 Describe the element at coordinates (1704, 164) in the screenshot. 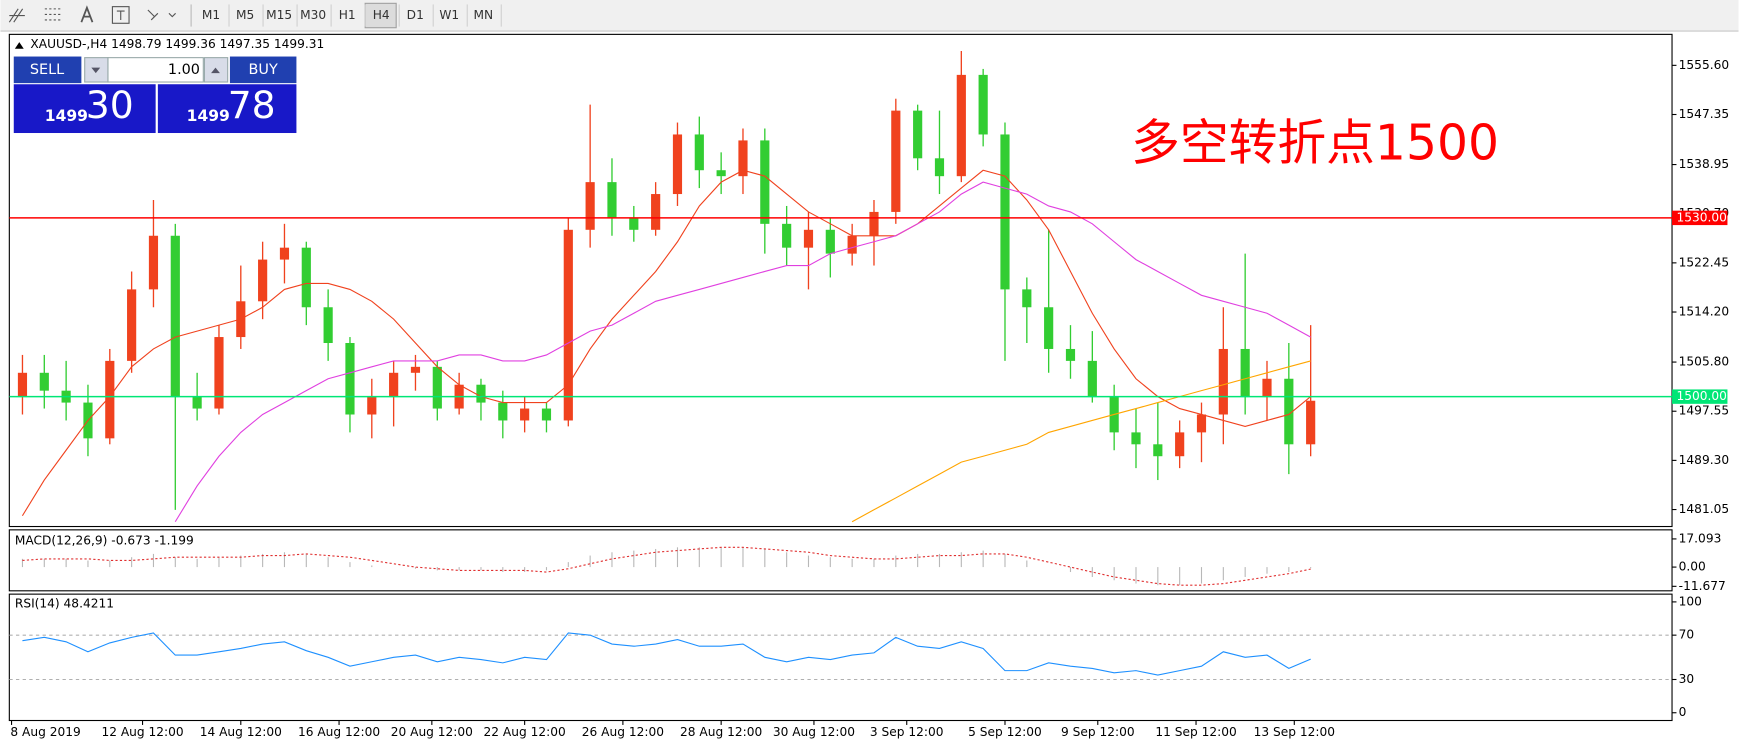

I see `y-tick-label: 1538.95` at that location.